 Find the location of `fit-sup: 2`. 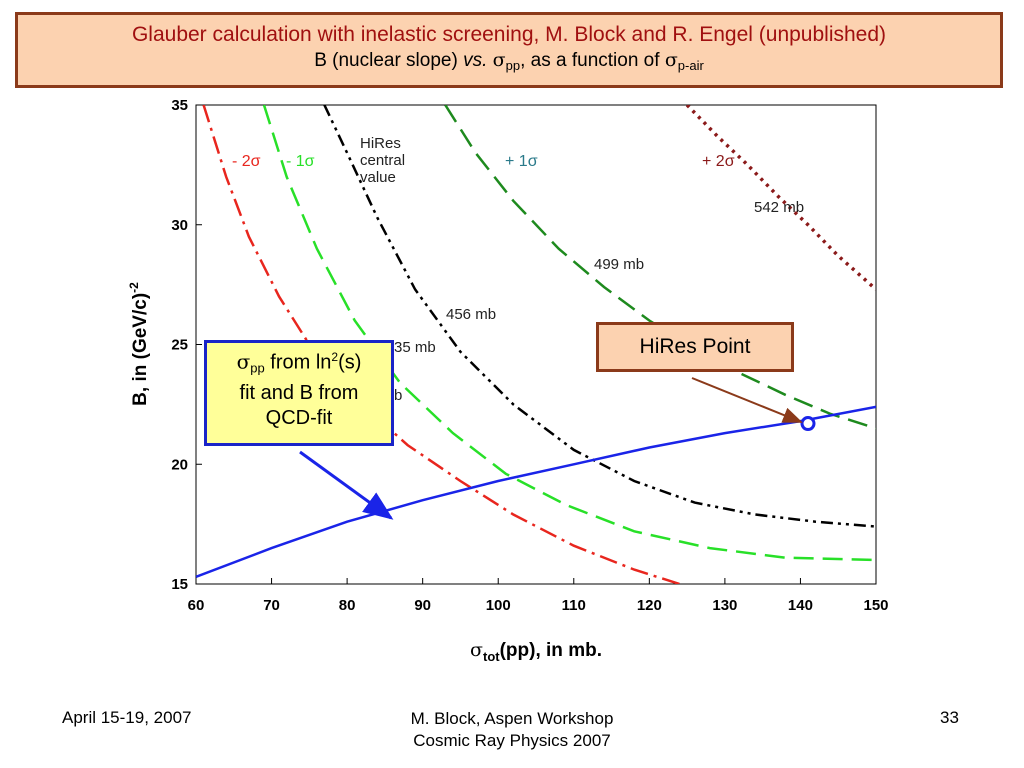

fit-sup: 2 is located at coordinates (335, 357).